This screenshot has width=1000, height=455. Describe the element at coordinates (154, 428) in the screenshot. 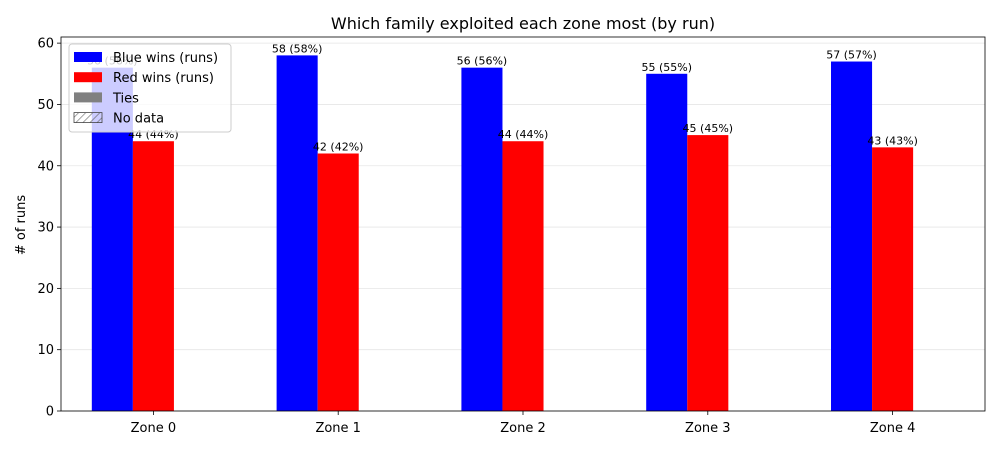

I see `x-tick-label: Zone 0` at that location.